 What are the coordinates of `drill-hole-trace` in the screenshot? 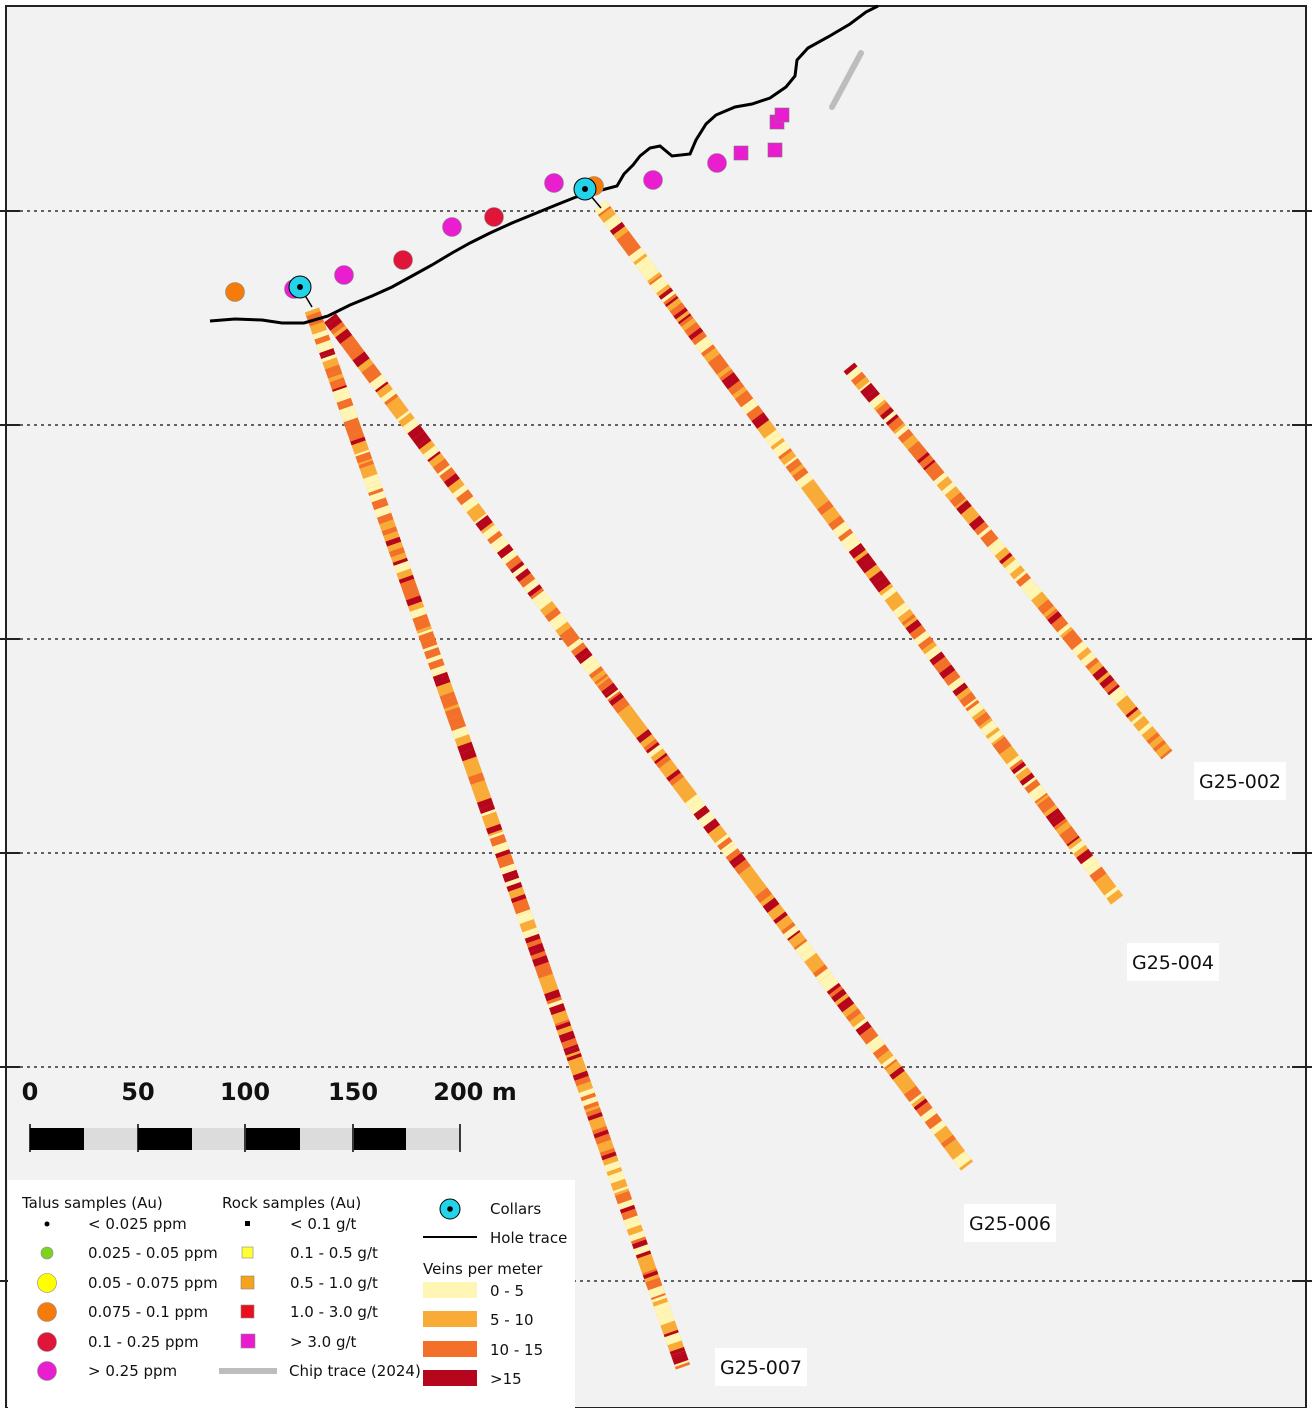 It's located at (1008, 561).